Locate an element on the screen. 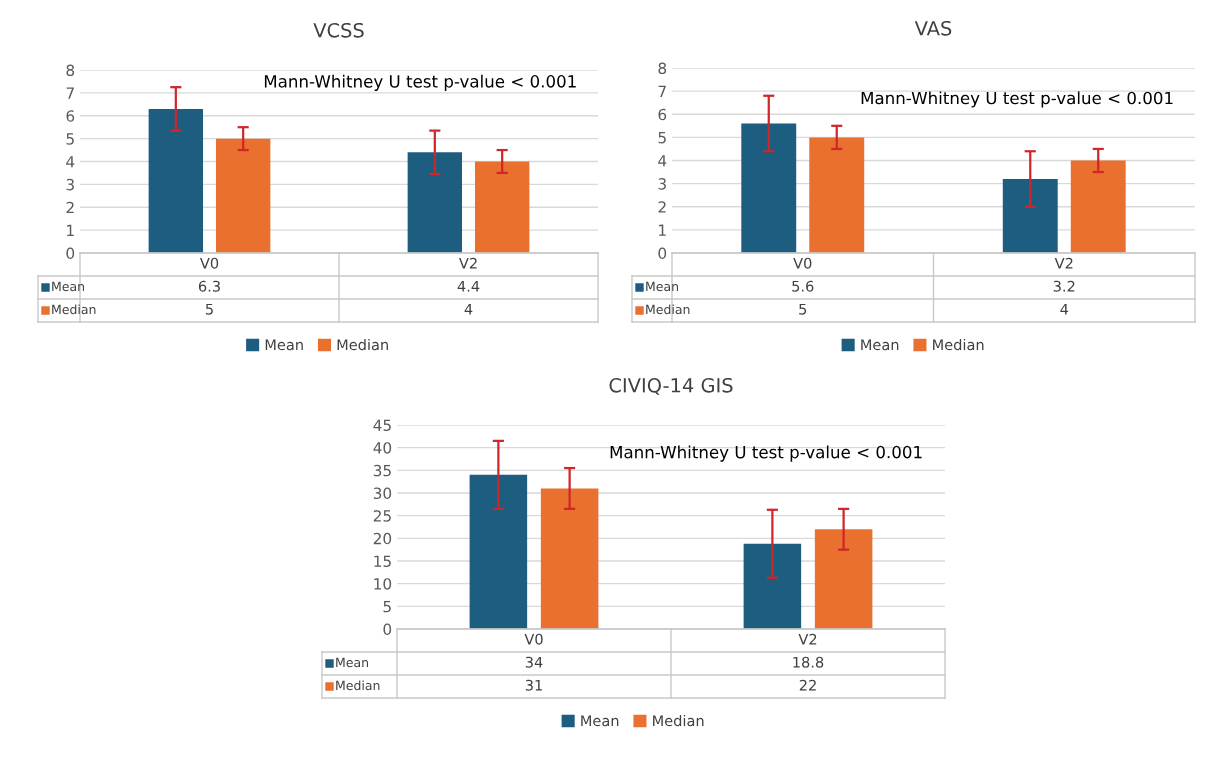 The width and height of the screenshot is (1222, 757). data-label: 22 is located at coordinates (807, 685).